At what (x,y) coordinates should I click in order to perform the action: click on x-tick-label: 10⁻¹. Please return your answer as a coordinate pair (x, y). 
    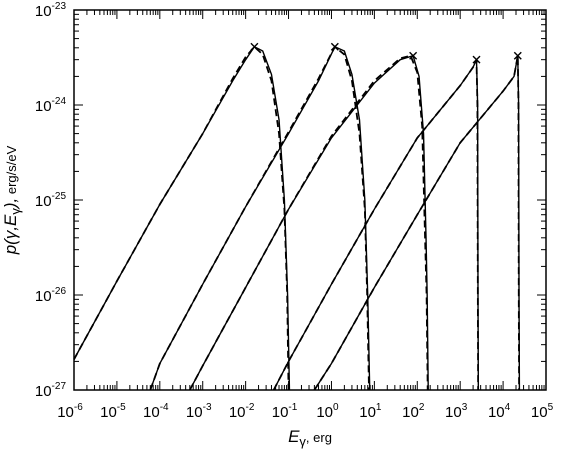
    Looking at the image, I should click on (285, 411).